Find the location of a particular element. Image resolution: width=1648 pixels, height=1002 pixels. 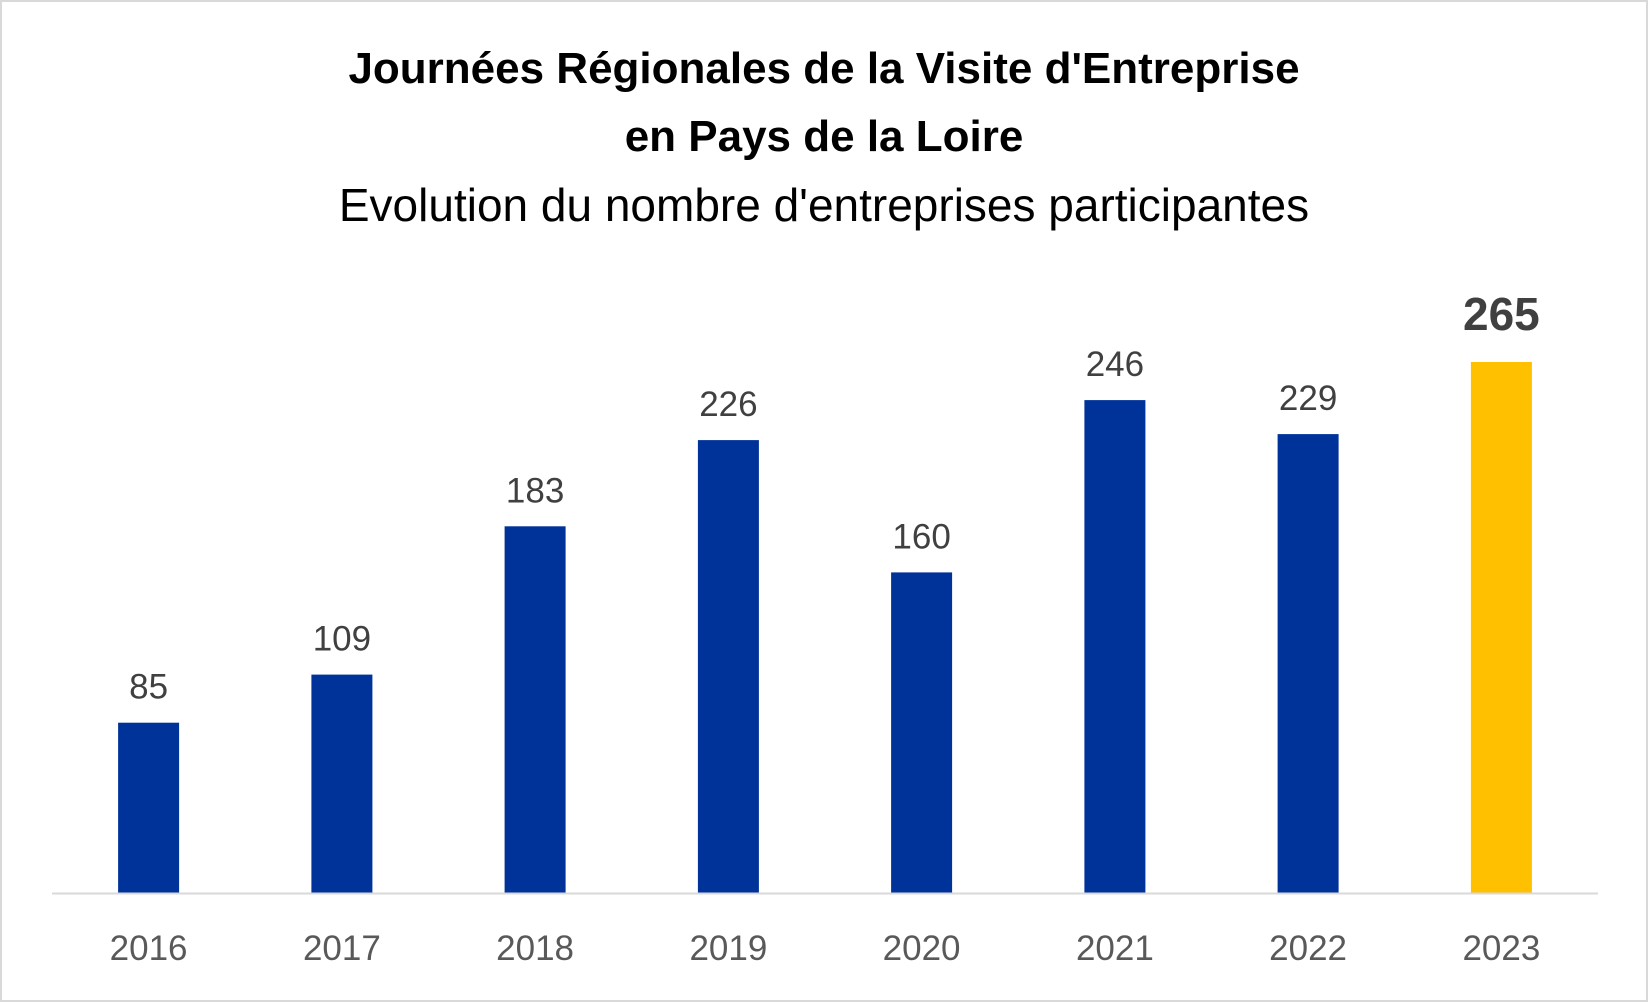

x-tick-label-2020: 2020 is located at coordinates (922, 948).